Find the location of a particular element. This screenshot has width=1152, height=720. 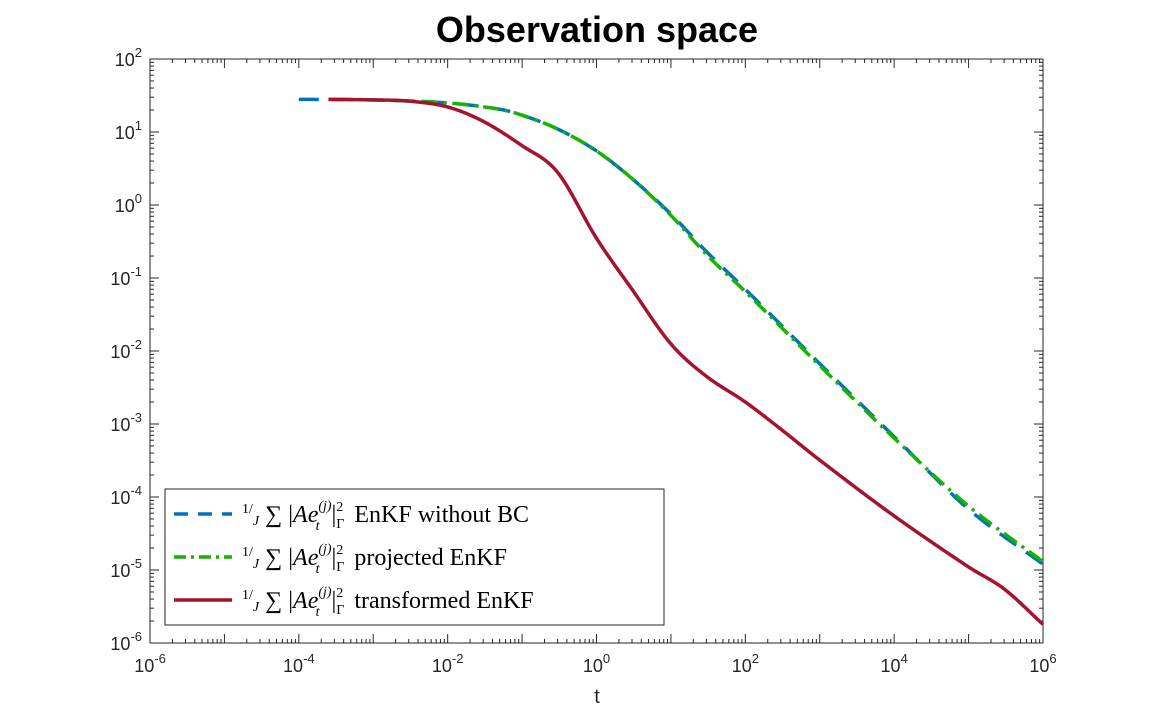

x-tick-label: 10⁰ is located at coordinates (596, 663).